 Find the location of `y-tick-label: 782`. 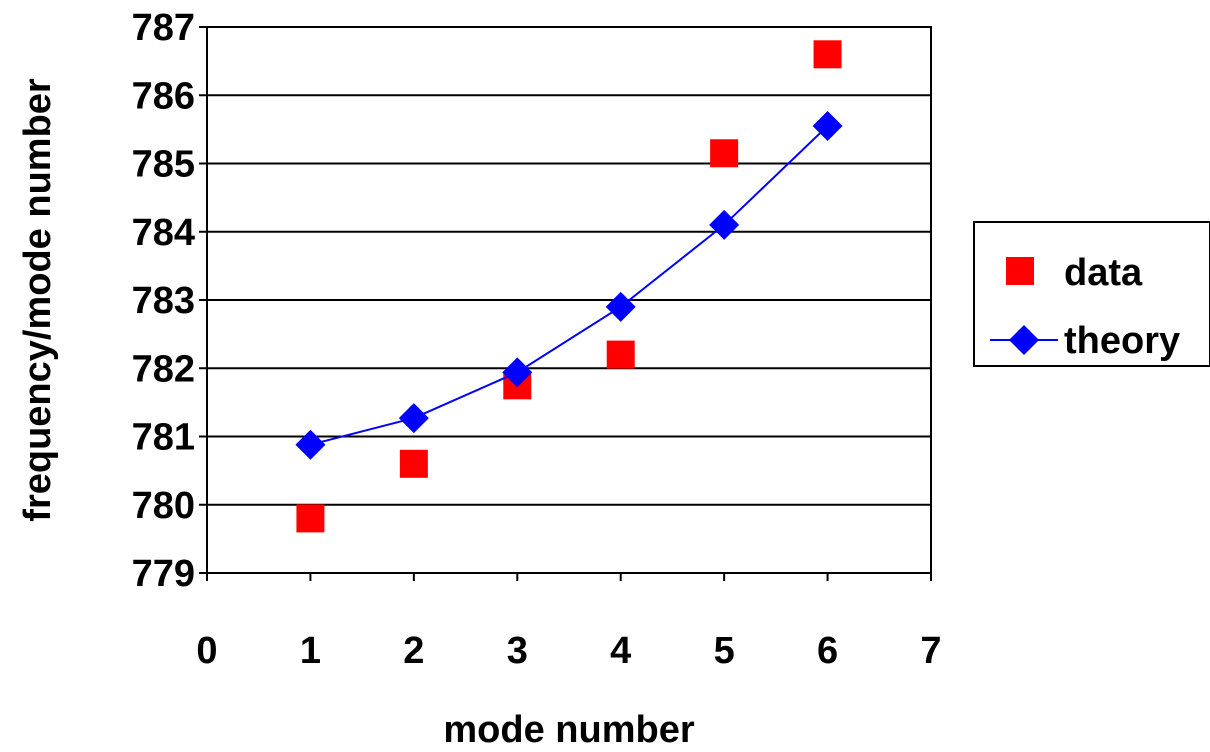

y-tick-label: 782 is located at coordinates (163, 369).